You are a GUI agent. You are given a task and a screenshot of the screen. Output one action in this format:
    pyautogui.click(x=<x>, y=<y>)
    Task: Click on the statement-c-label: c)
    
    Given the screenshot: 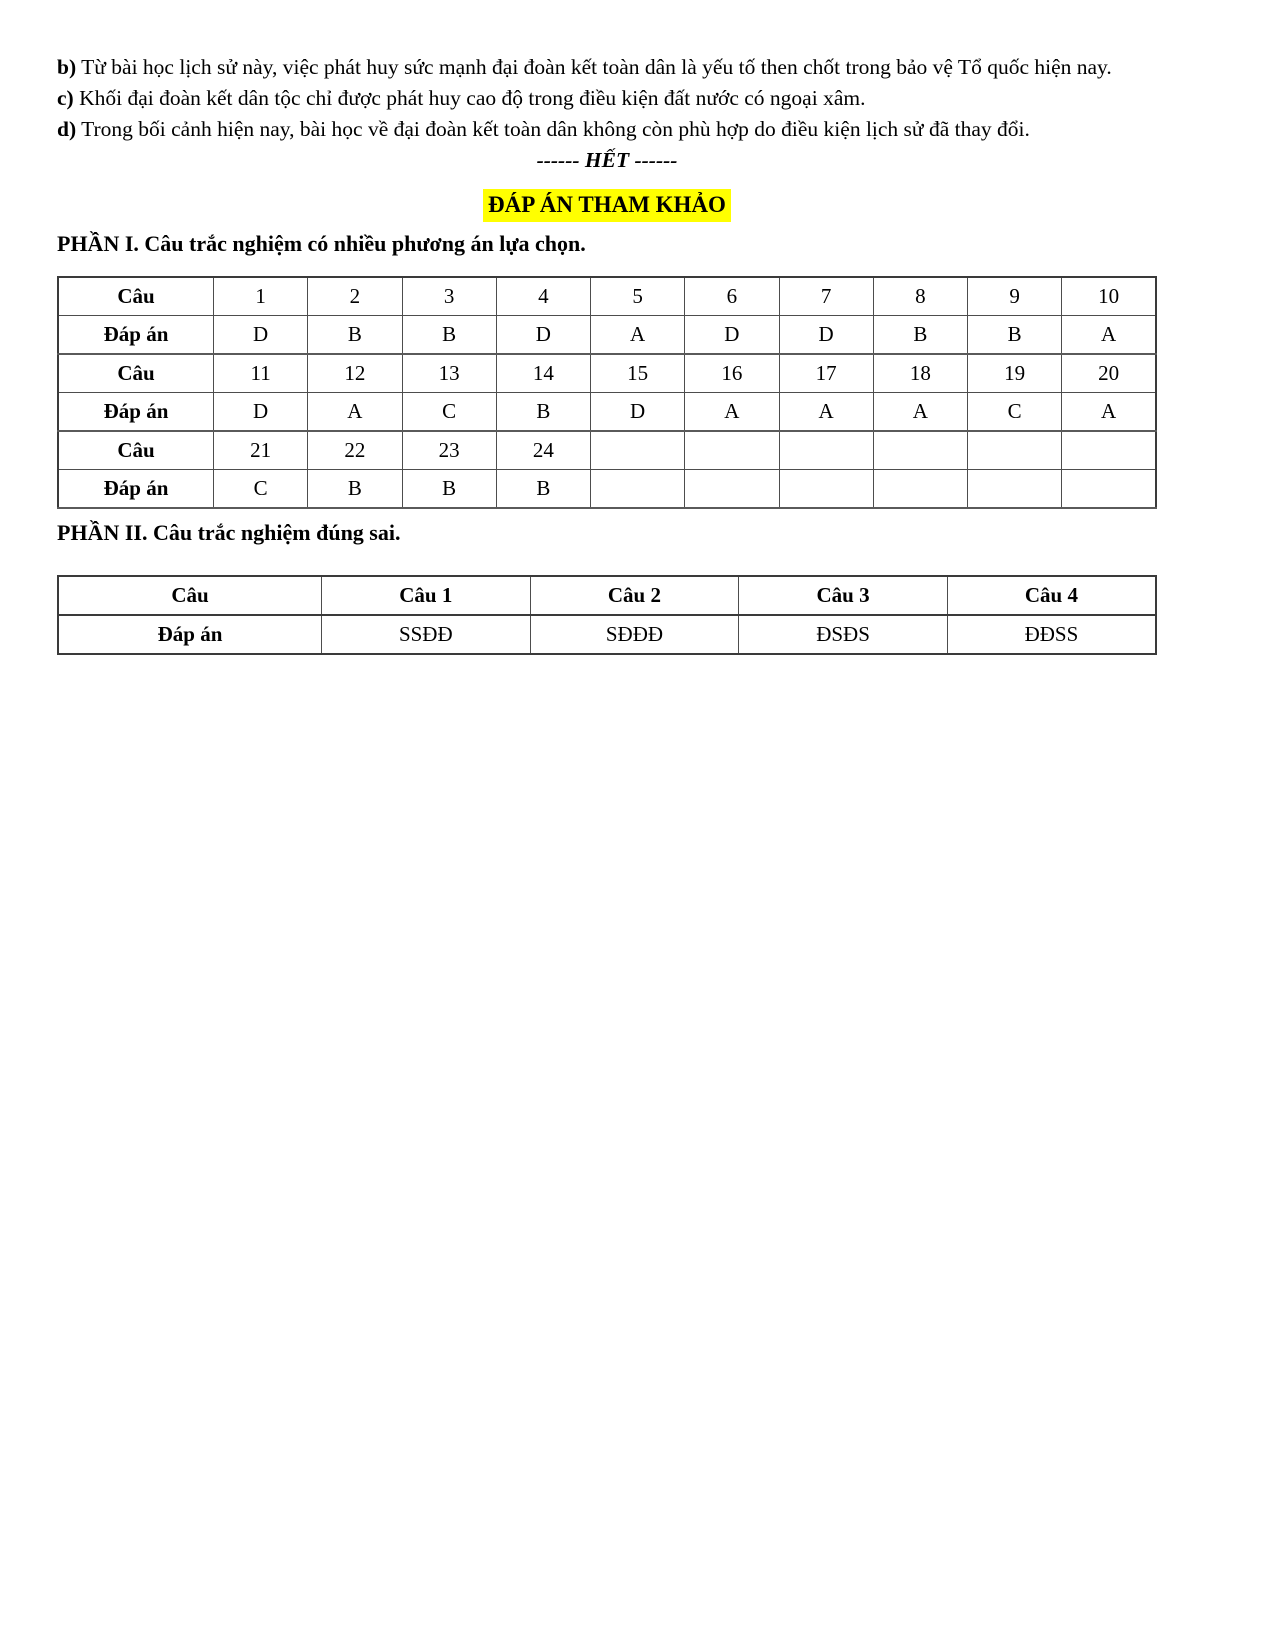 What is the action you would take?
    pyautogui.click(x=65, y=98)
    